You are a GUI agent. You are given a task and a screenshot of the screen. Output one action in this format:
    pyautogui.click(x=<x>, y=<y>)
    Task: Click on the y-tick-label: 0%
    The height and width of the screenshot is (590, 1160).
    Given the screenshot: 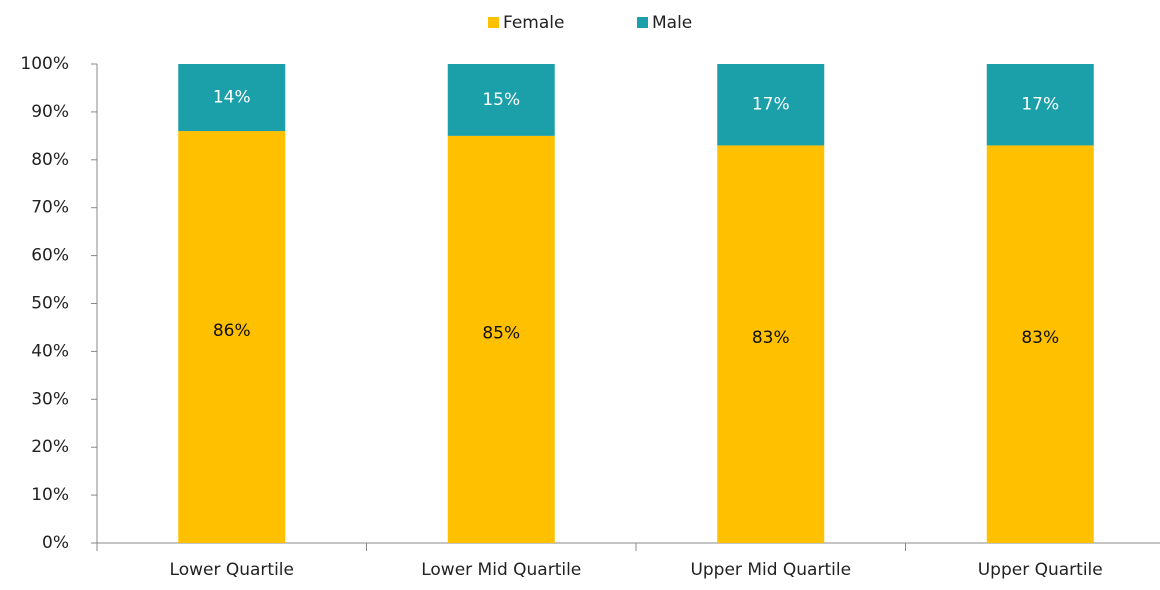 What is the action you would take?
    pyautogui.click(x=55, y=543)
    